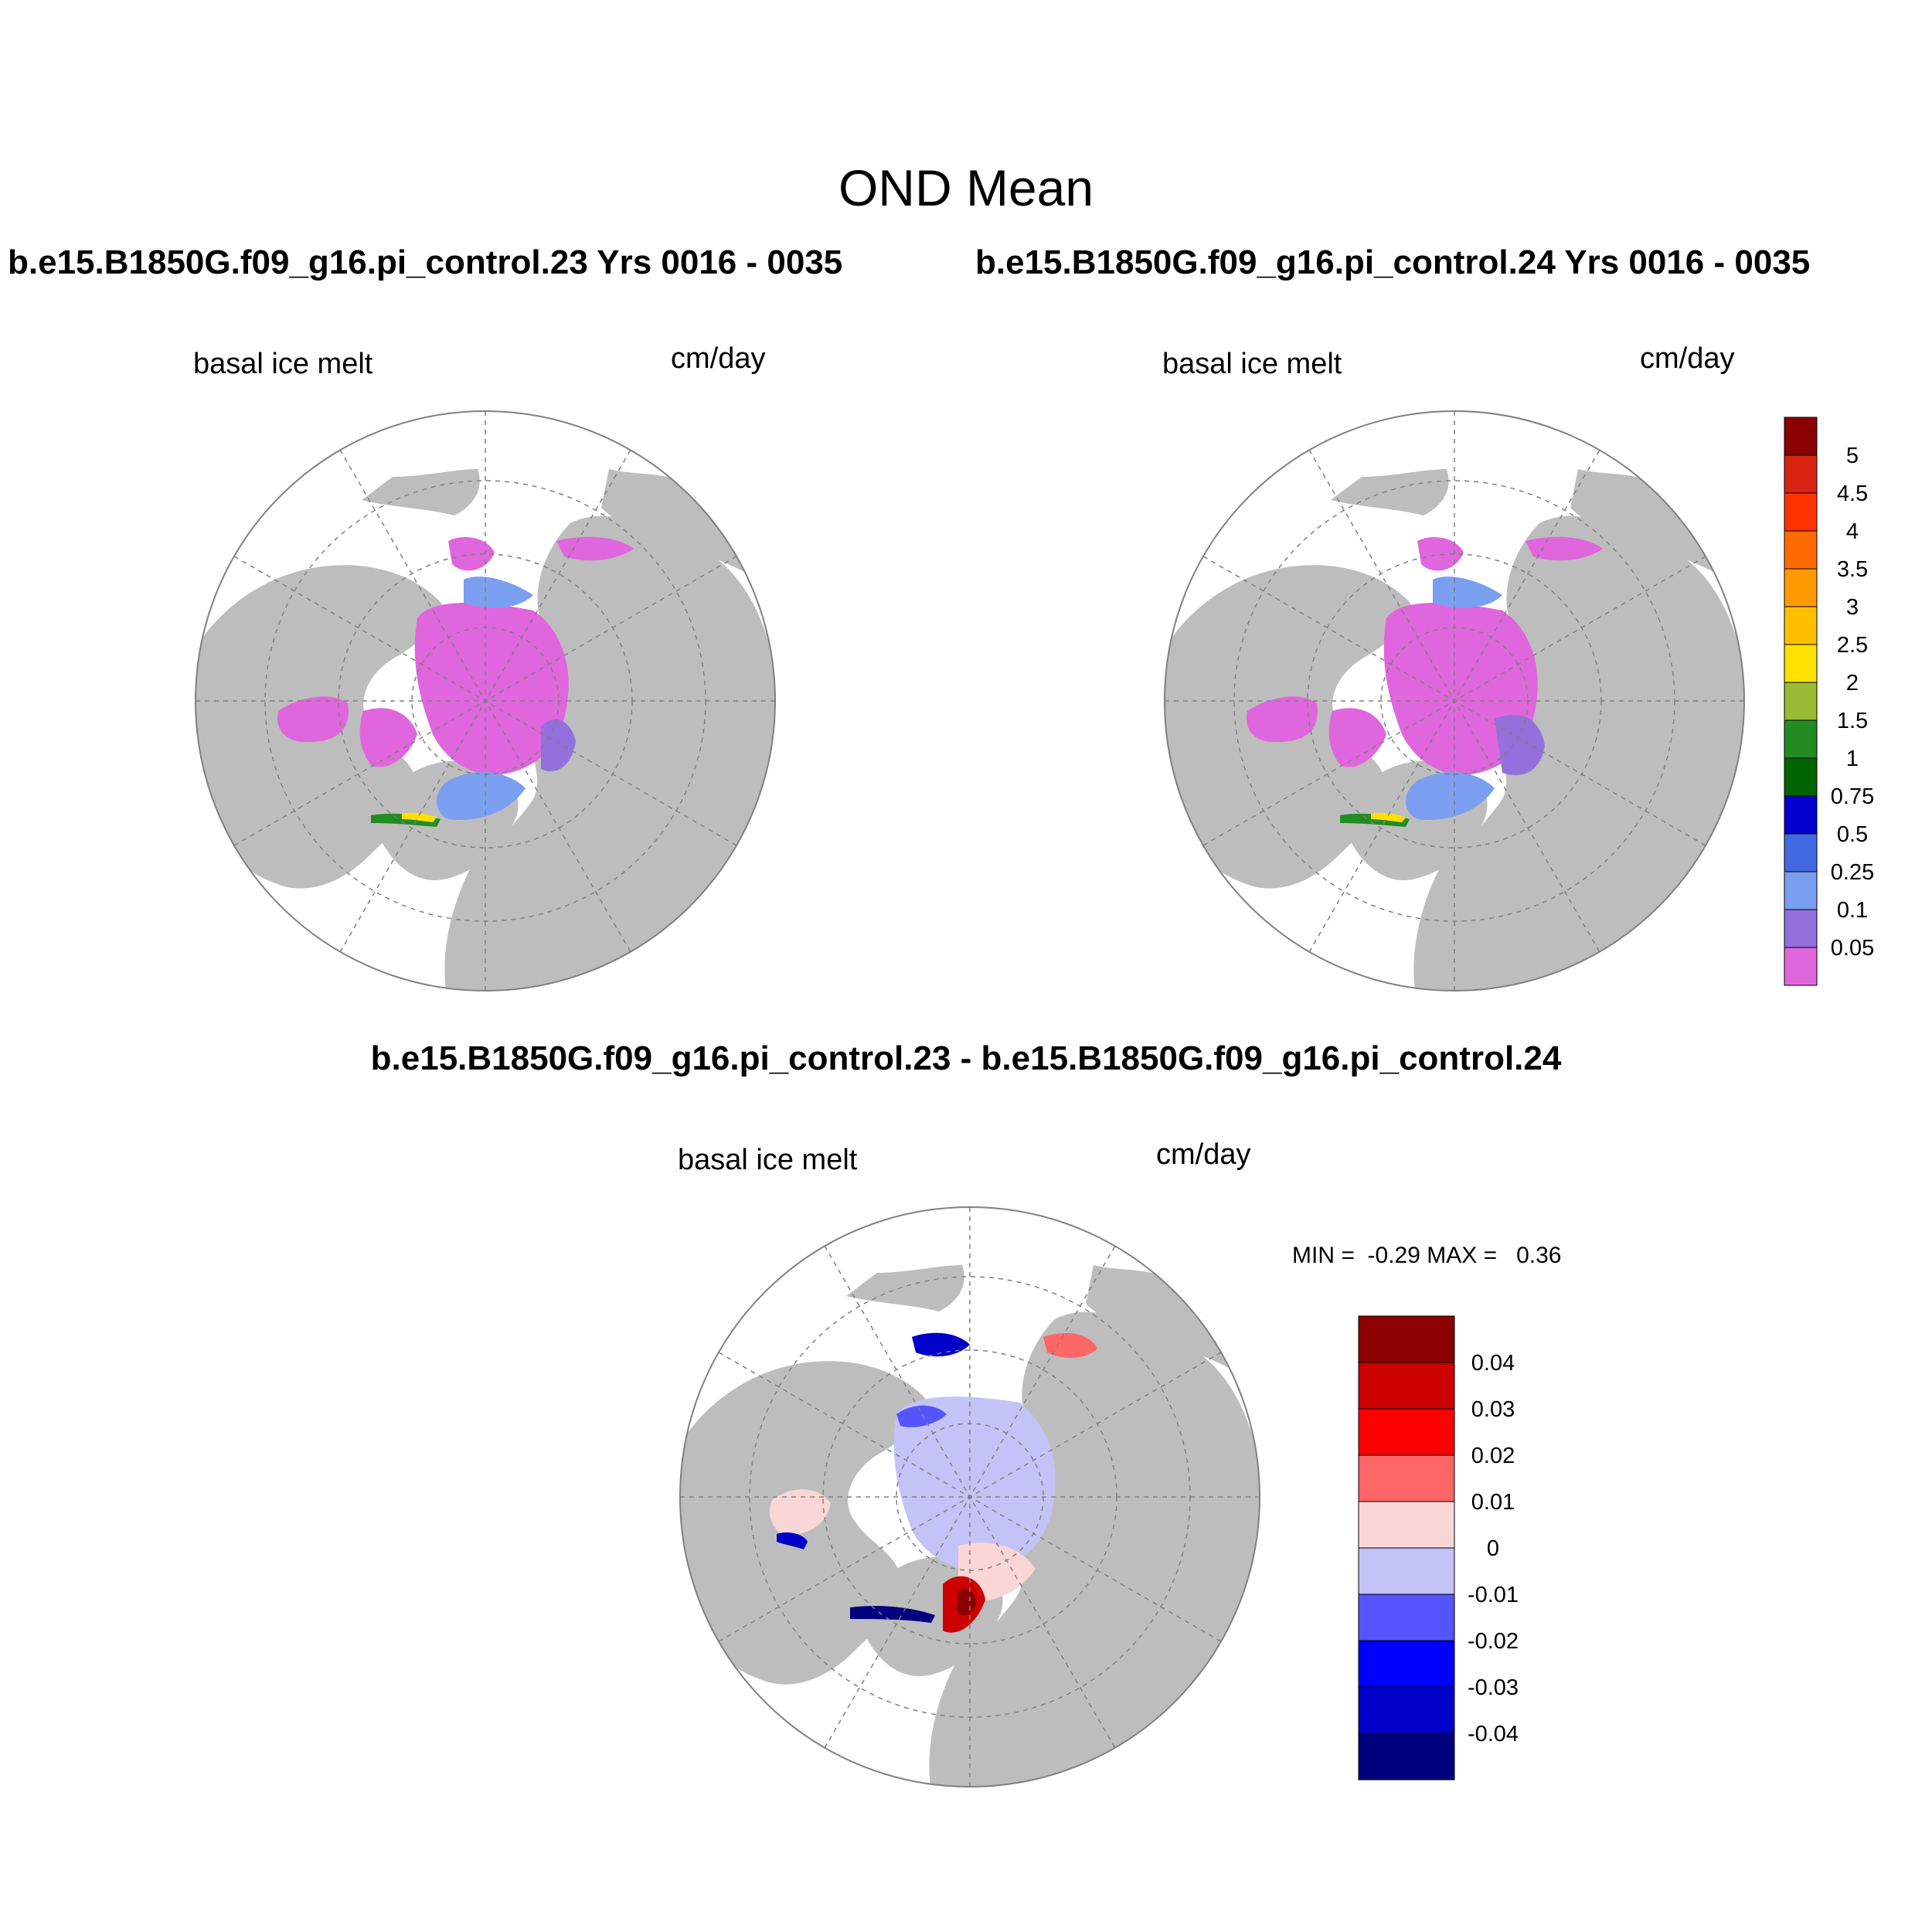  I want to click on colorbar-main: 5 4.5 4 3.5 3 2.5 2 1.5 1 0.75 0.5 0.25 0.1 0.05, so click(1829, 702).